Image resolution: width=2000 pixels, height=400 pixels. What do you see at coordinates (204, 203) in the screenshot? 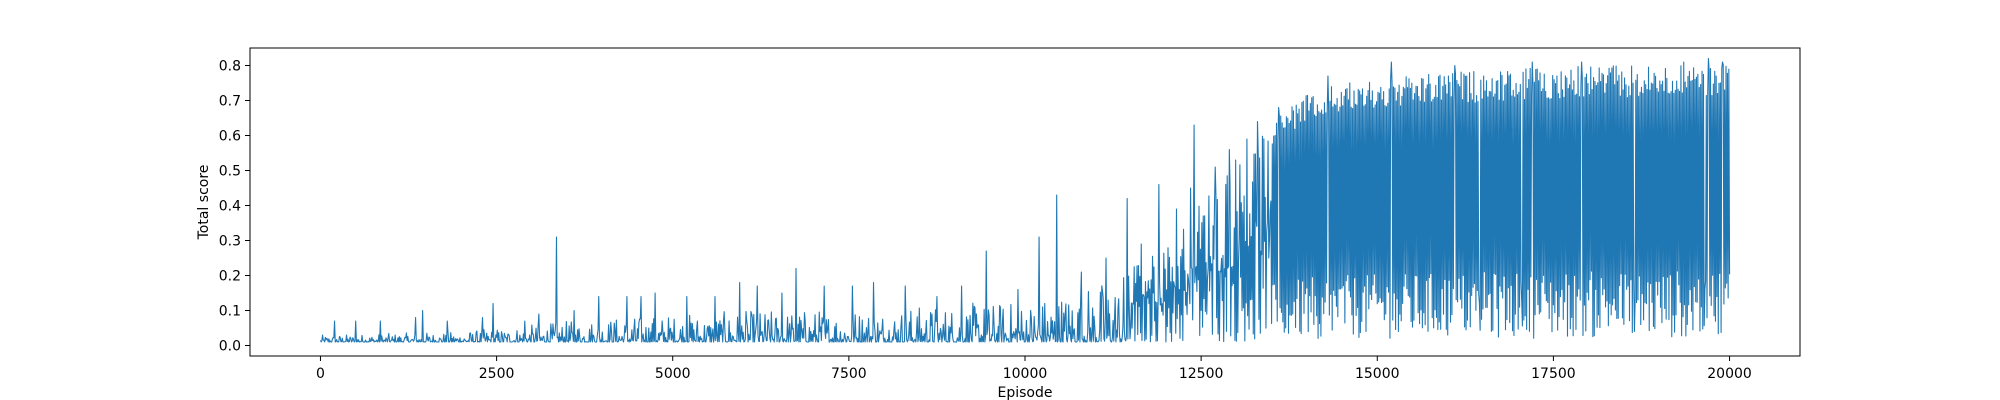
I see `y-axis-label: Total score` at bounding box center [204, 203].